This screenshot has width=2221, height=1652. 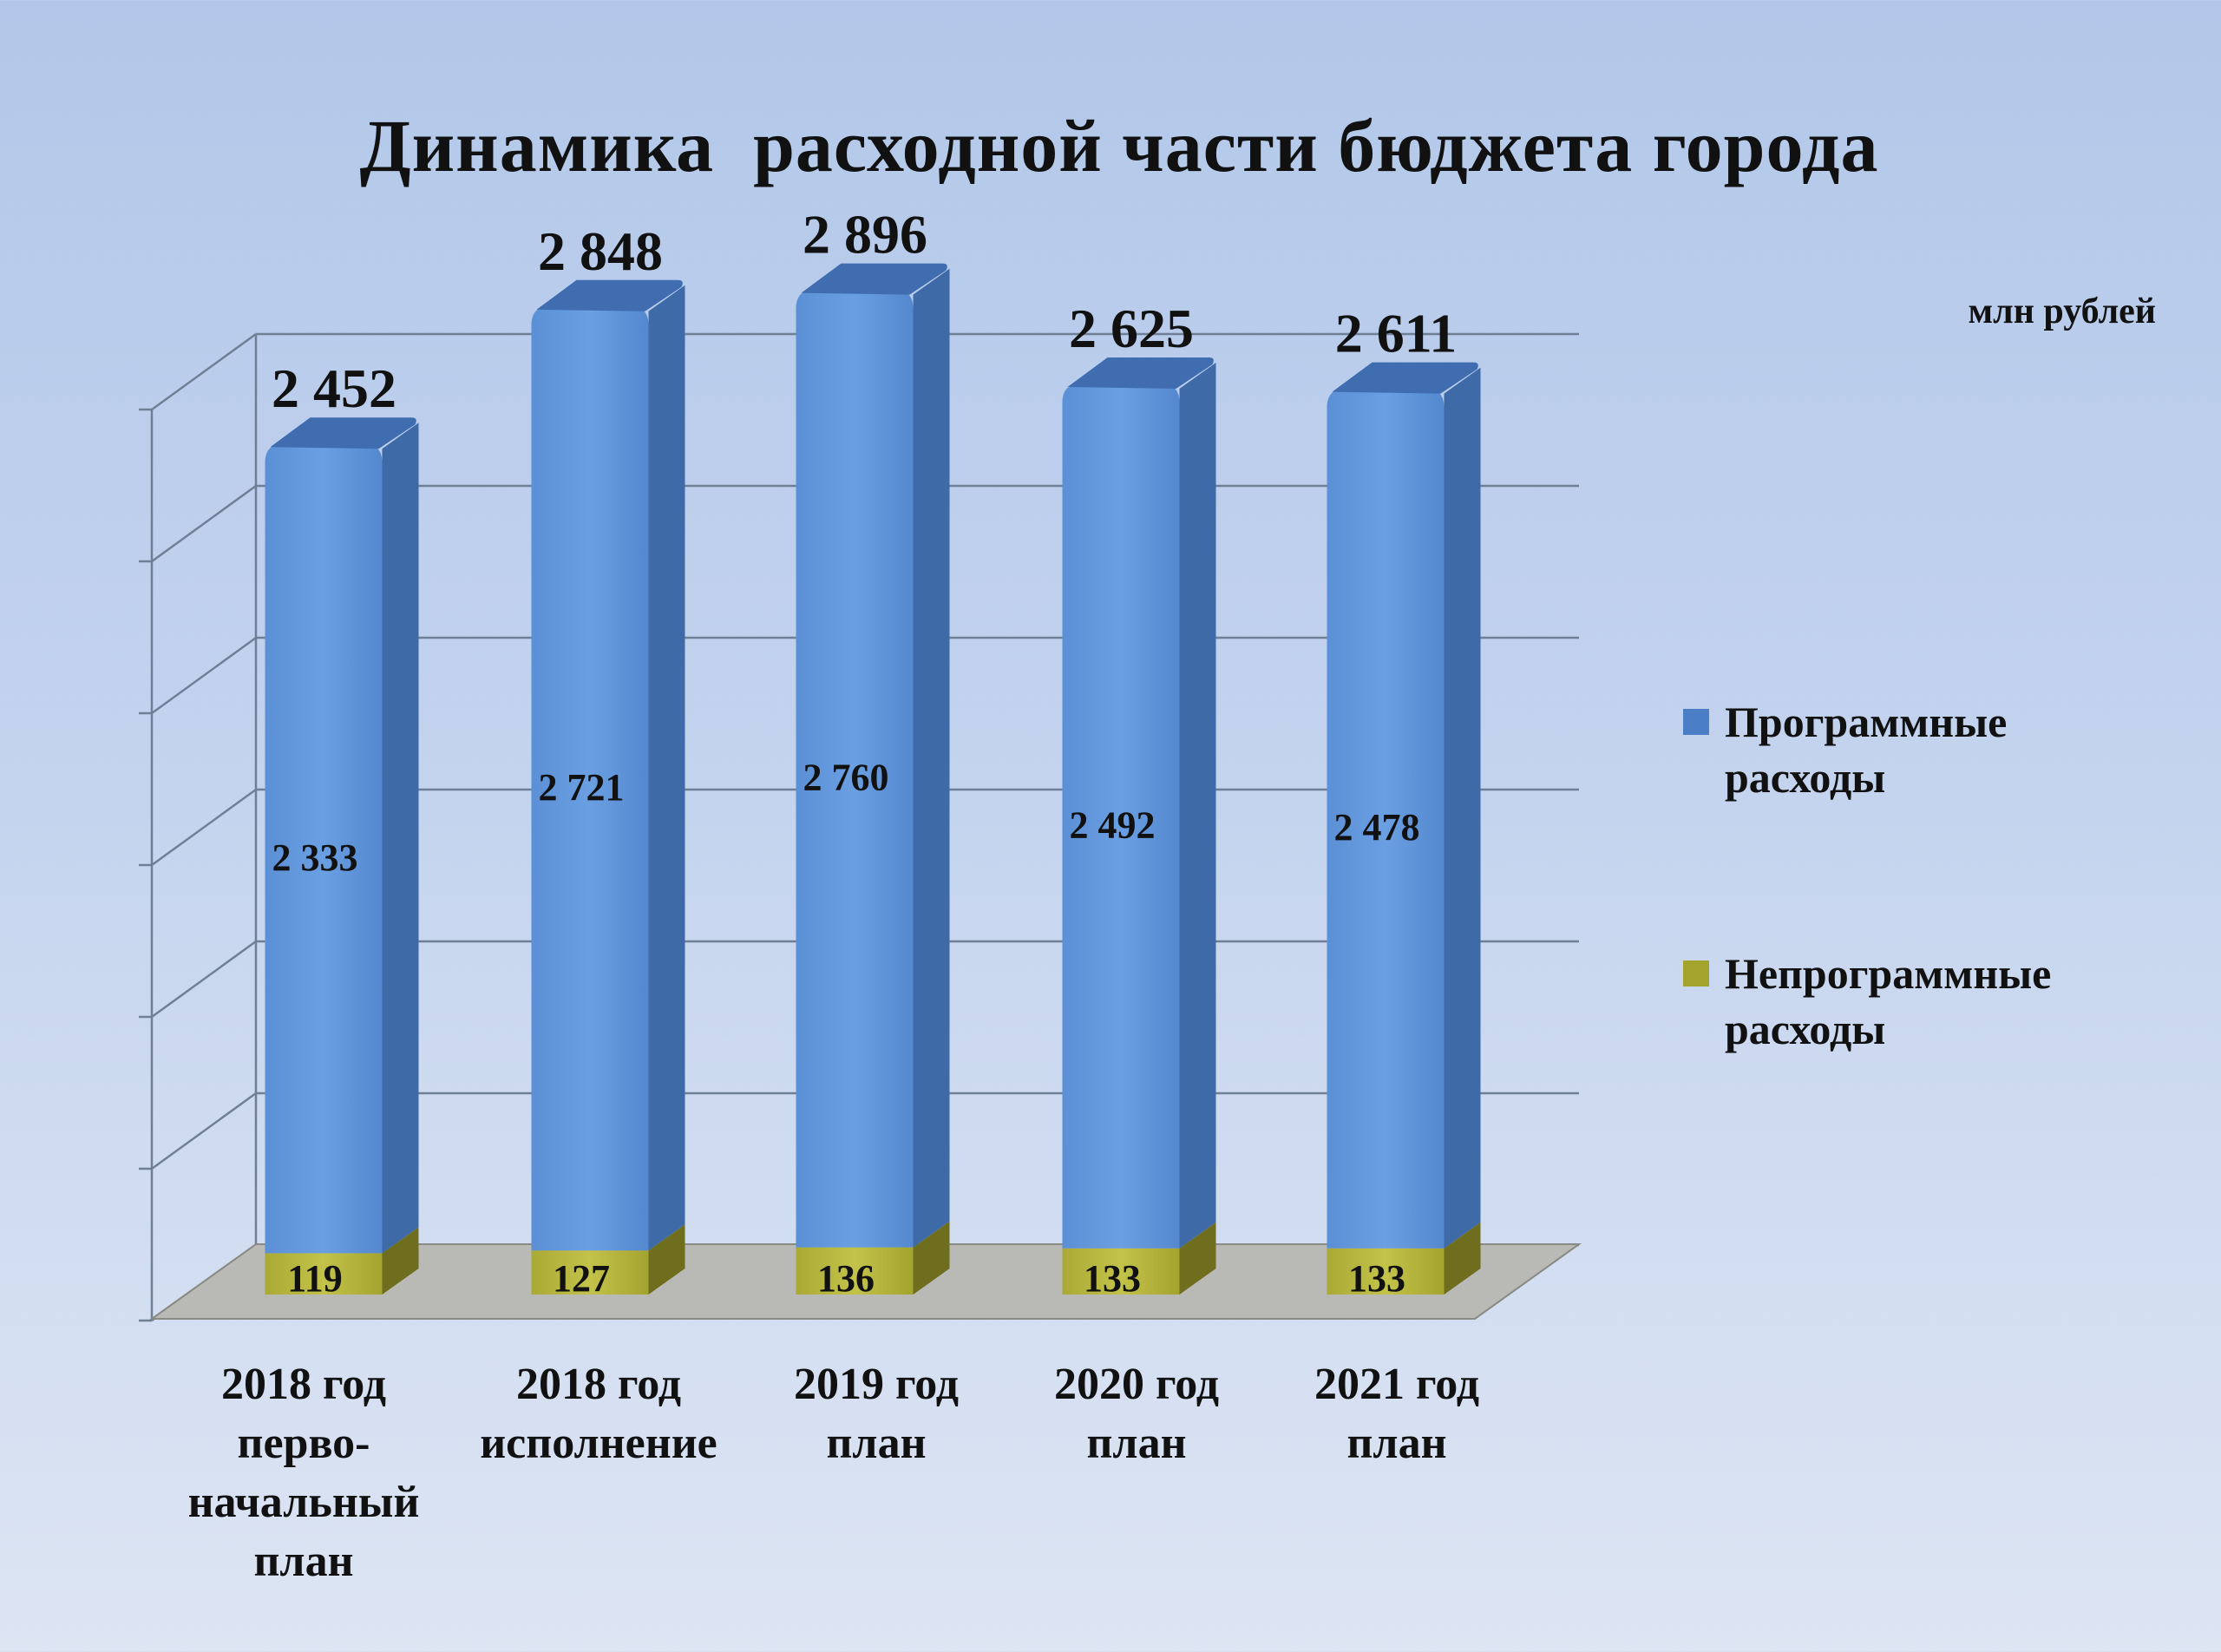 I want to click on data-label-programmnye: 2 721, so click(x=582, y=788).